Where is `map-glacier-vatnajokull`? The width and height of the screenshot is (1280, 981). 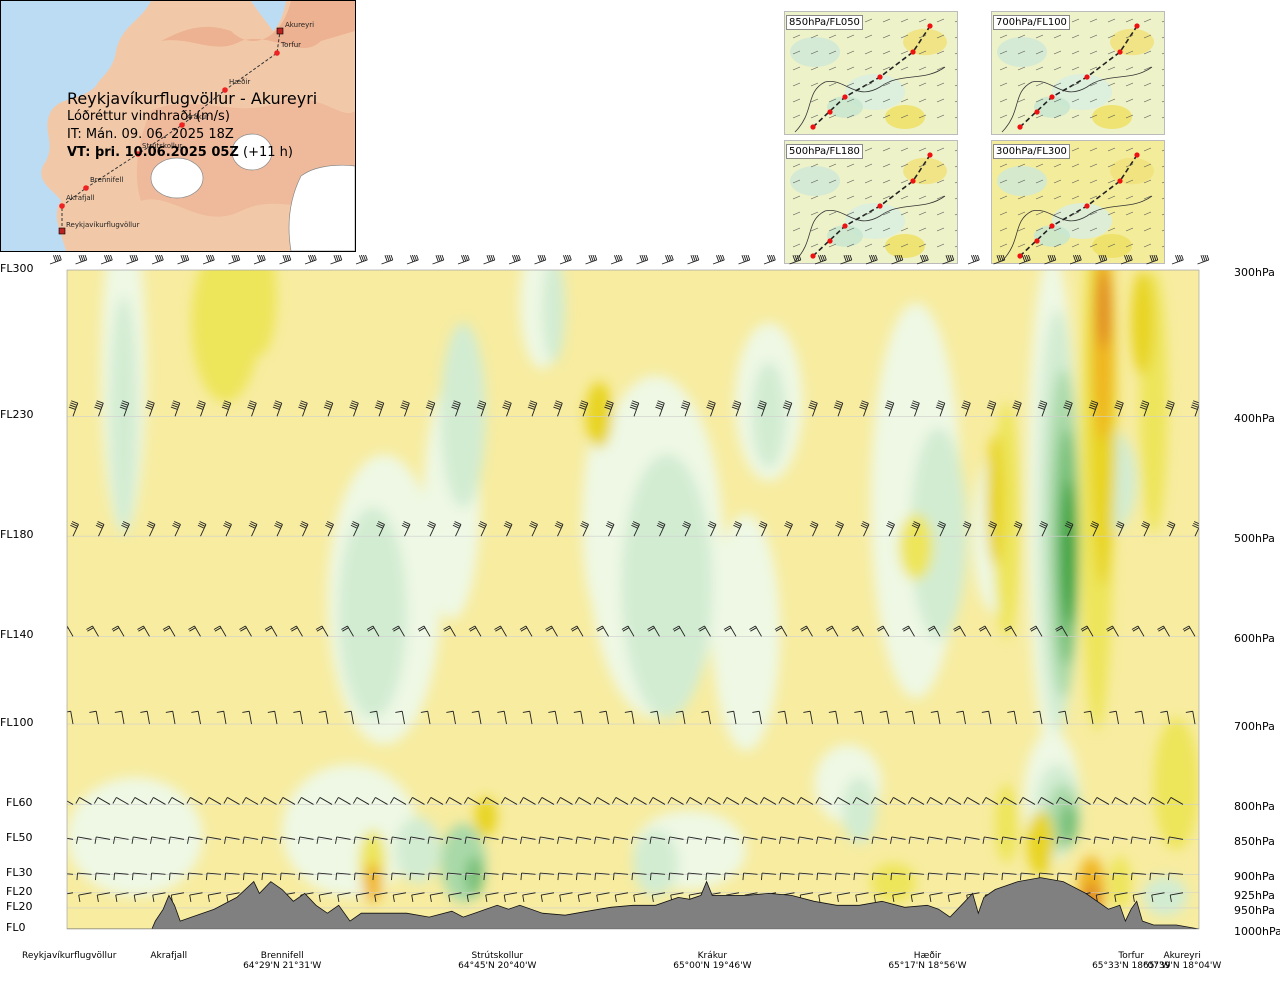 map-glacier-vatnajokull is located at coordinates (321, 207).